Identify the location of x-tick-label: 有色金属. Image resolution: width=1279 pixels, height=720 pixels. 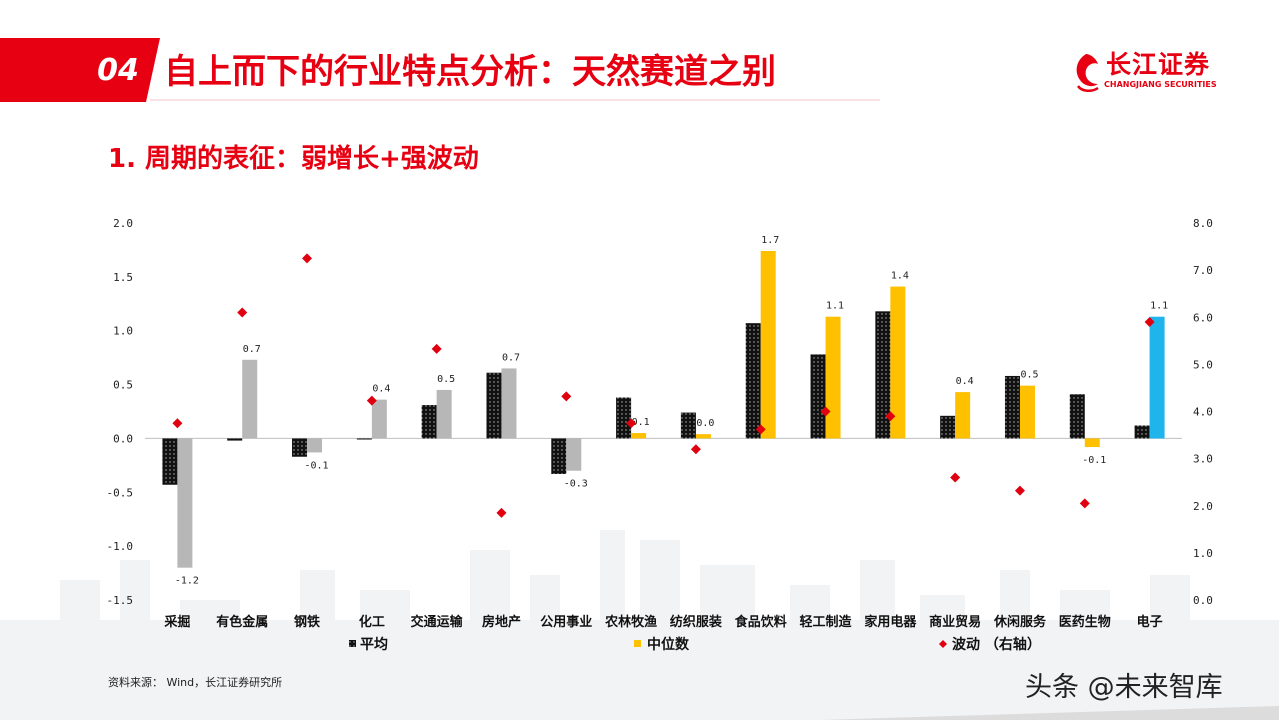
(242, 622).